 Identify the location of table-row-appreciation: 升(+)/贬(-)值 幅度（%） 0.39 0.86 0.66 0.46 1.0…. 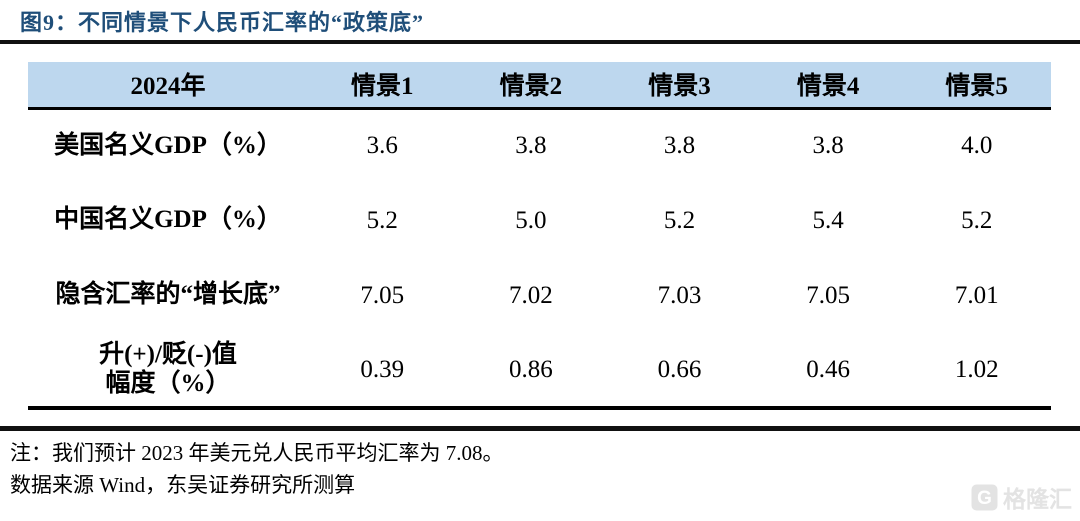
(539, 371).